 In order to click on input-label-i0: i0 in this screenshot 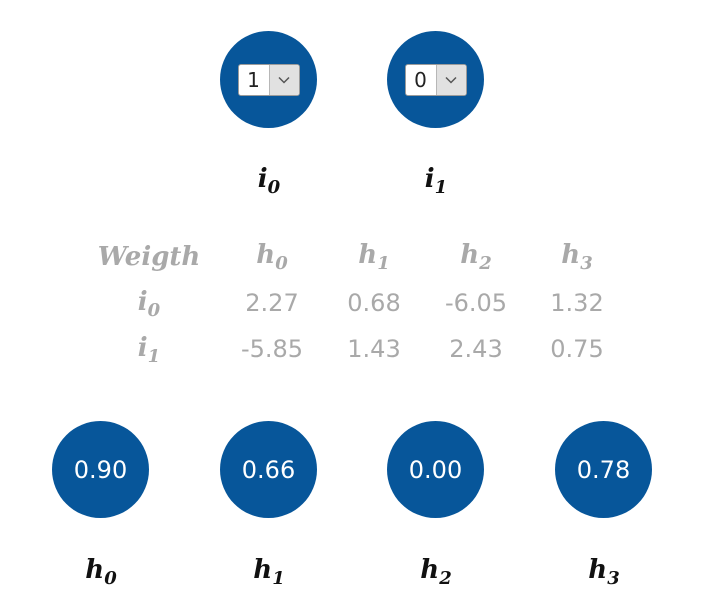, I will do `click(269, 181)`.